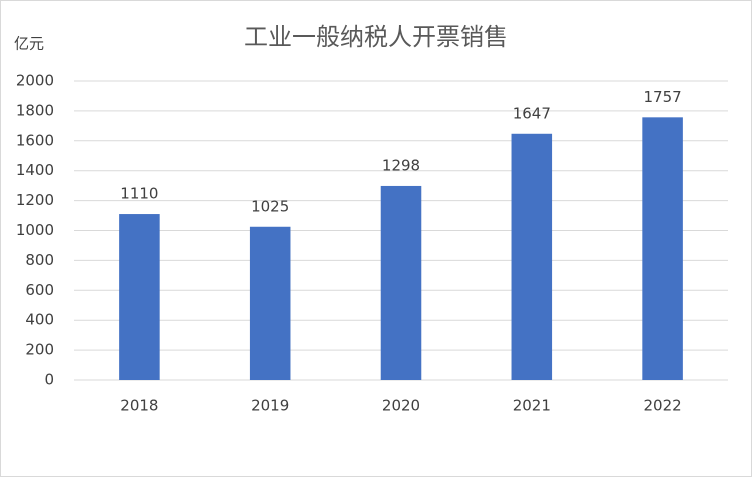 The width and height of the screenshot is (752, 481). I want to click on data-label: 1110, so click(139, 194).